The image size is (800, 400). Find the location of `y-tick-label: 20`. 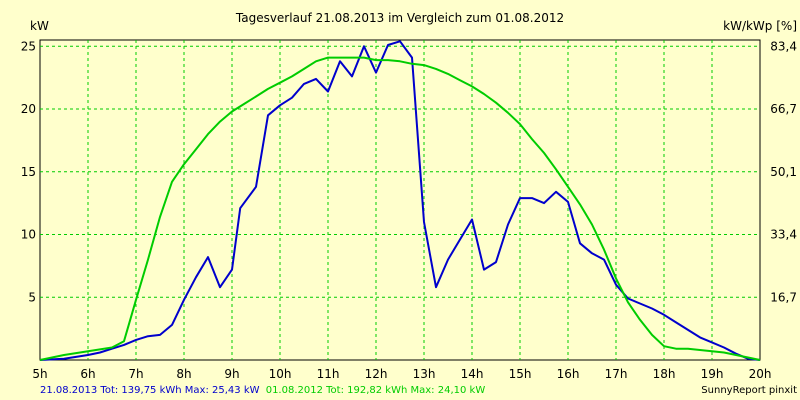

y-tick-label: 20 is located at coordinates (28, 109).